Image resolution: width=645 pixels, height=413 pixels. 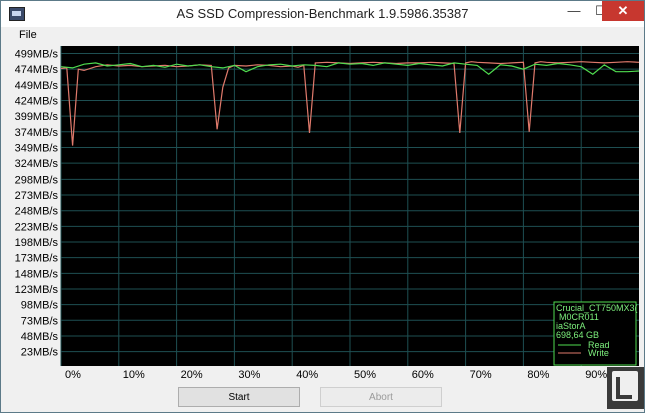 I want to click on x-tick-label: 60%, so click(x=423, y=374).